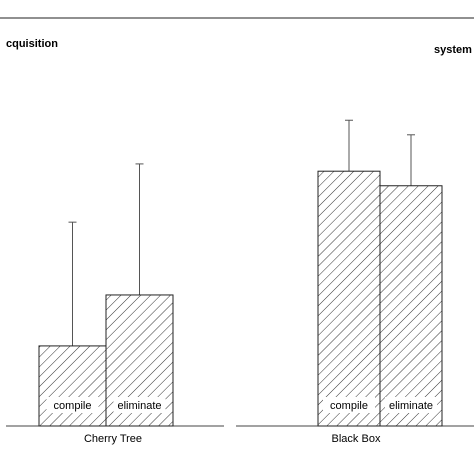 This screenshot has width=474, height=474. I want to click on bar-label-1-eliminate: eliminate, so click(139, 406).